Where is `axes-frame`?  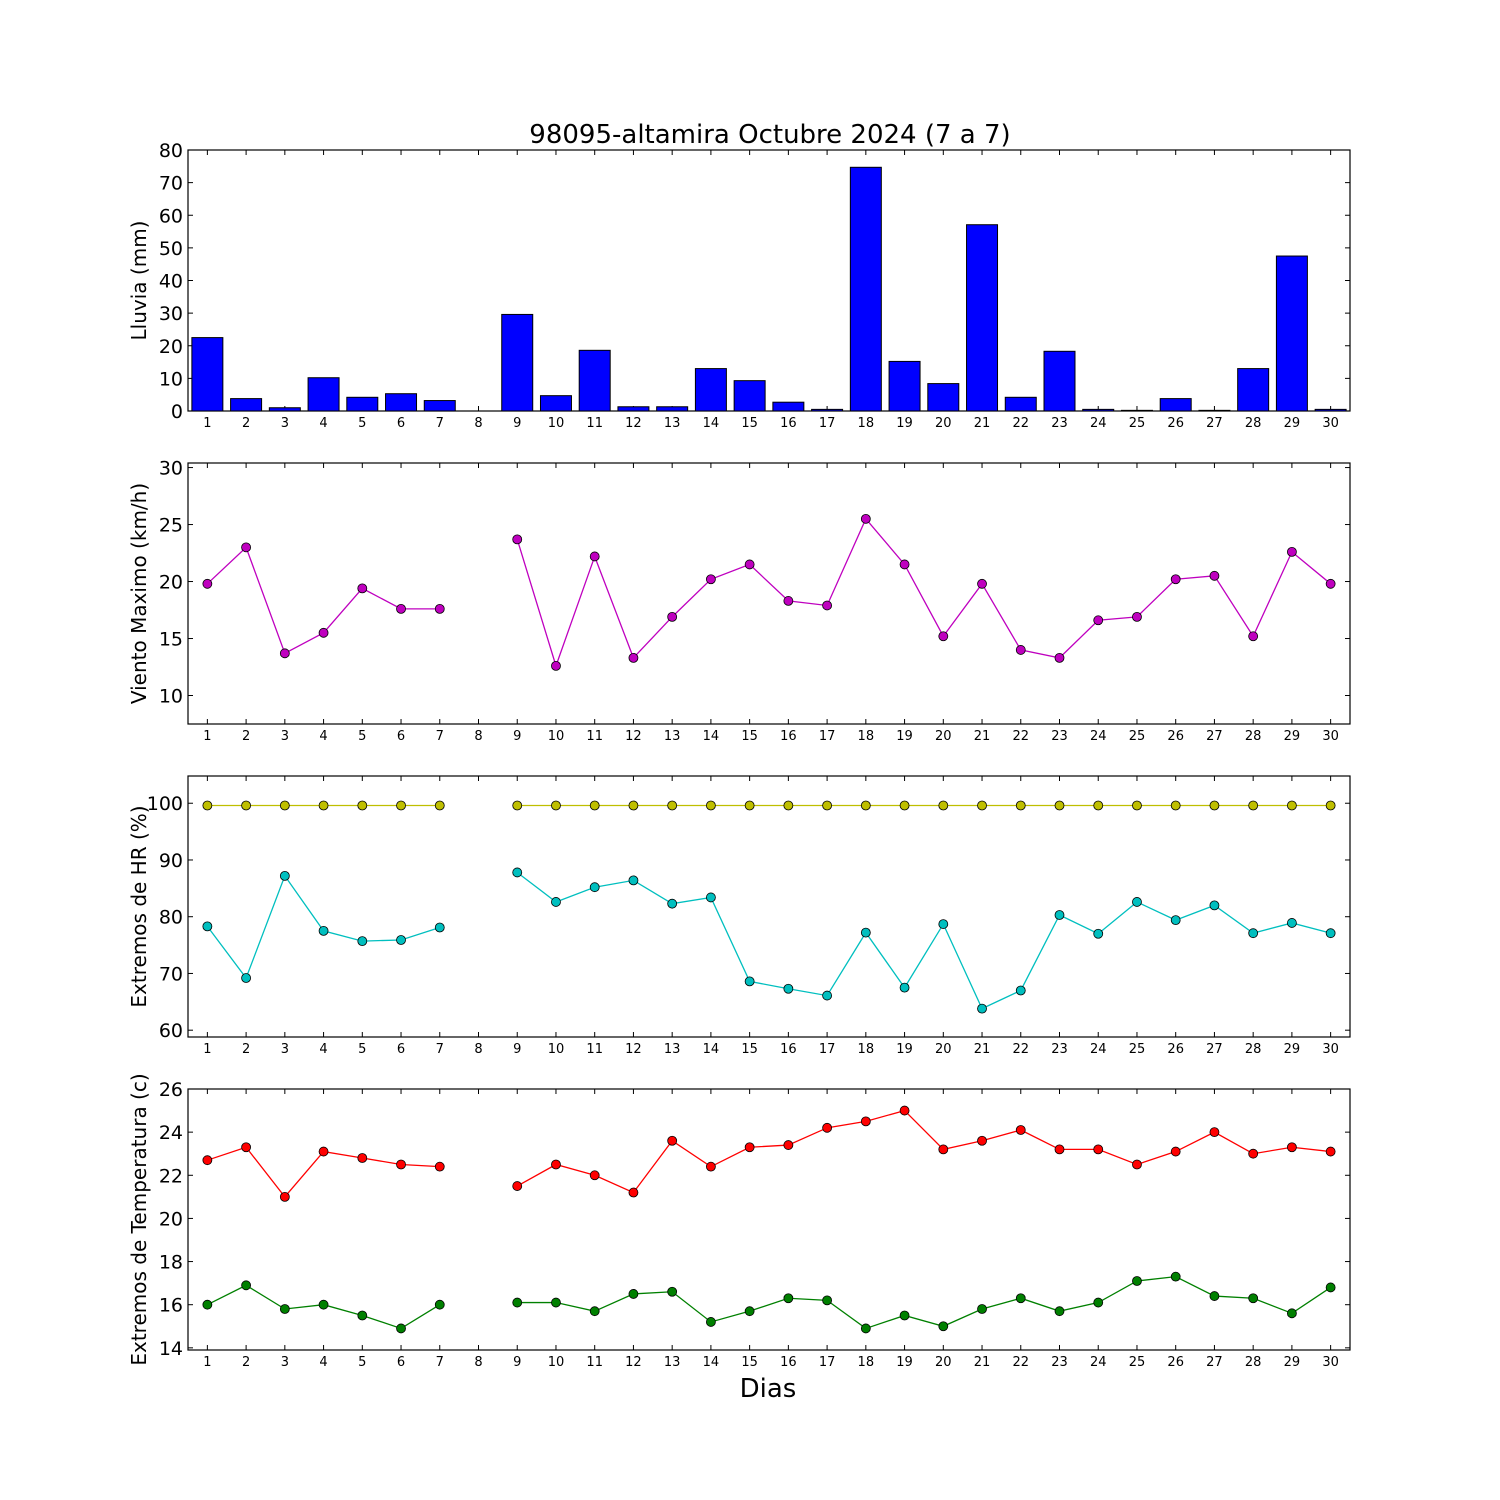 axes-frame is located at coordinates (769, 593).